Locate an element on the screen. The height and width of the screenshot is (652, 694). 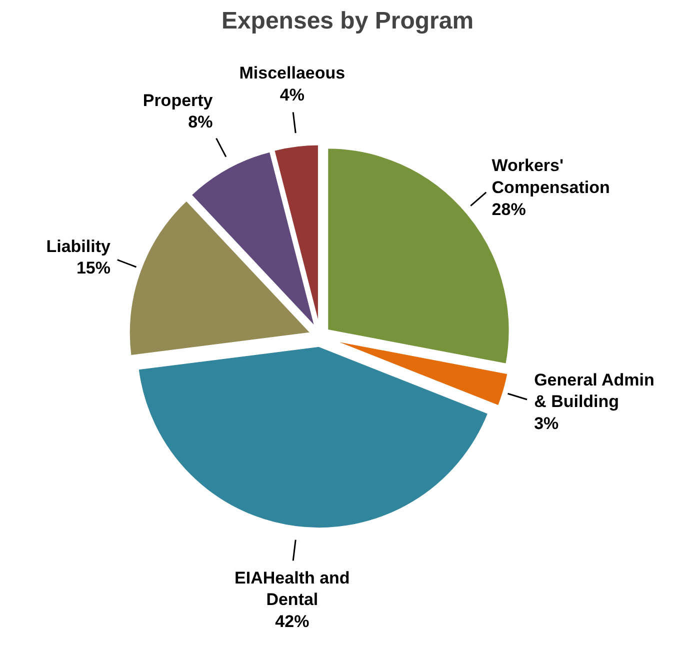
data-label: 15% is located at coordinates (93, 268).